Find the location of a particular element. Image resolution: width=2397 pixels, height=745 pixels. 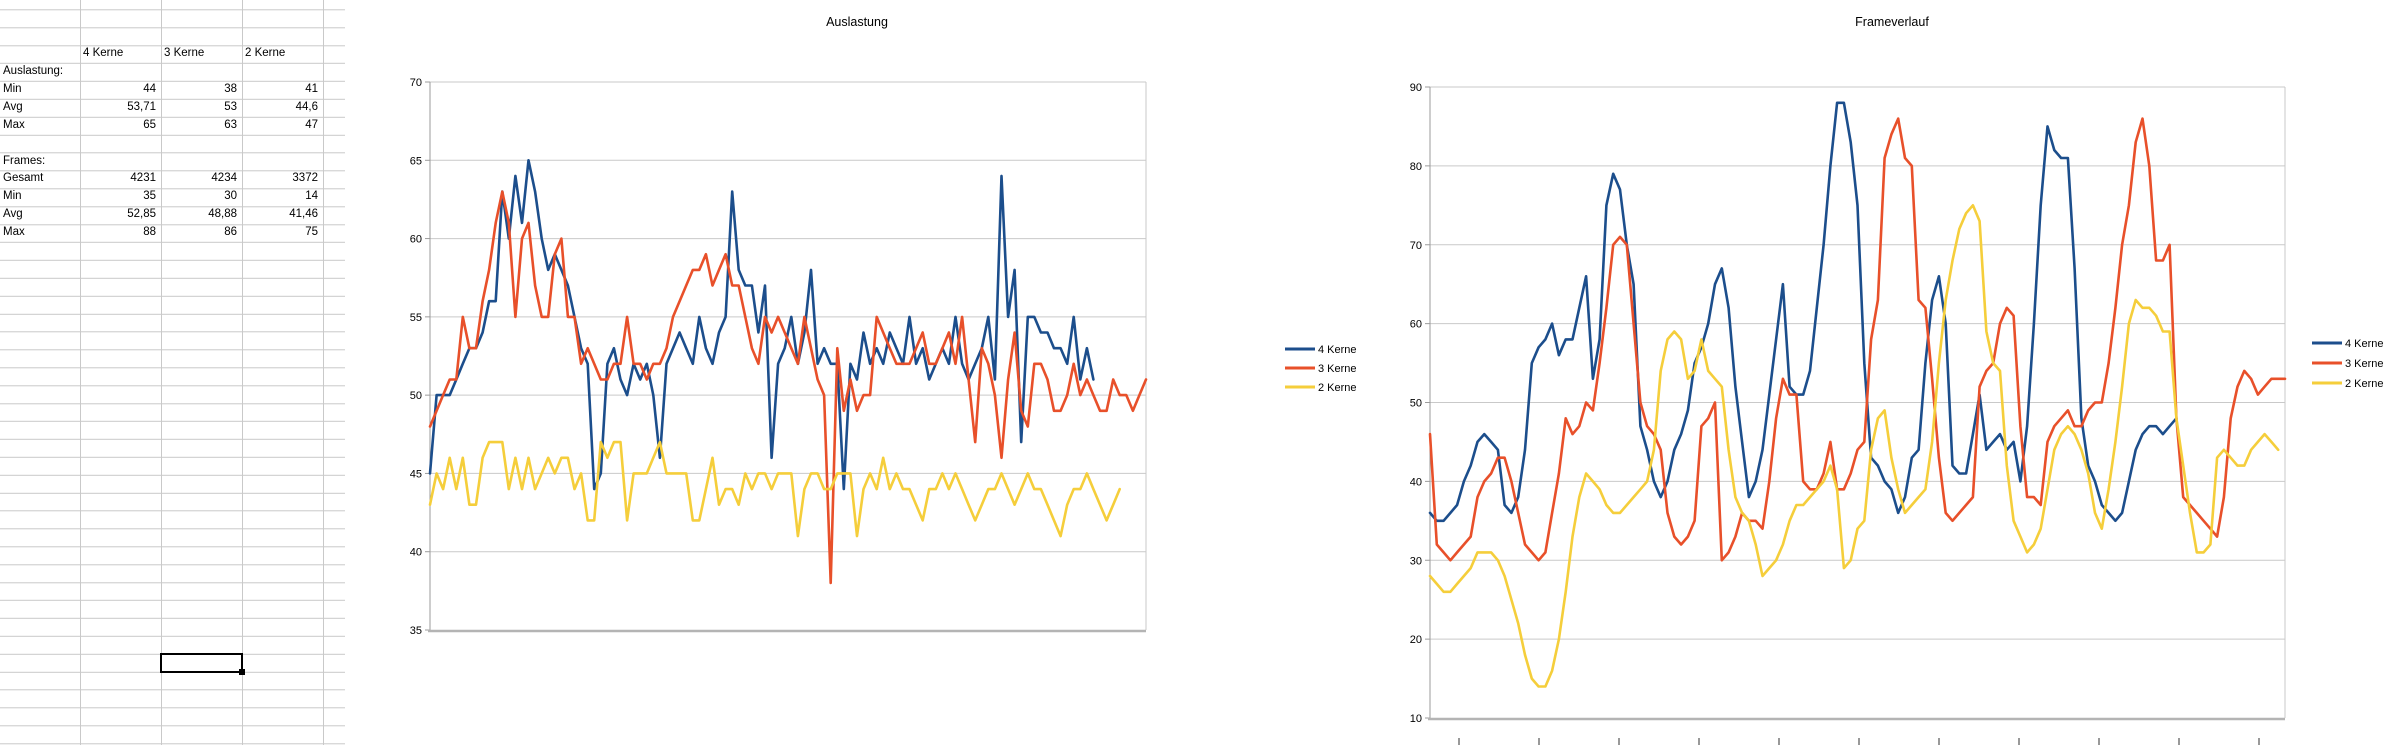

grid-cell: 4234 is located at coordinates (224, 178).